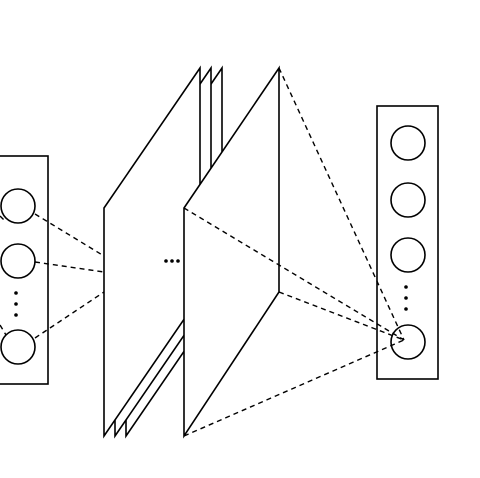 The image size is (480, 478). I want to click on output-column-frame, so click(407, 242).